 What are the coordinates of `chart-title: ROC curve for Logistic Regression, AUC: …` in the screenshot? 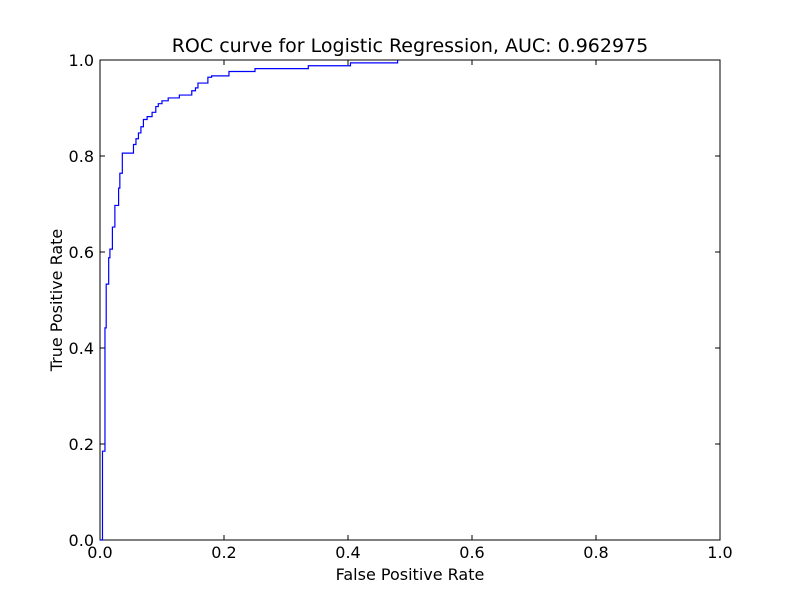 It's located at (410, 46).